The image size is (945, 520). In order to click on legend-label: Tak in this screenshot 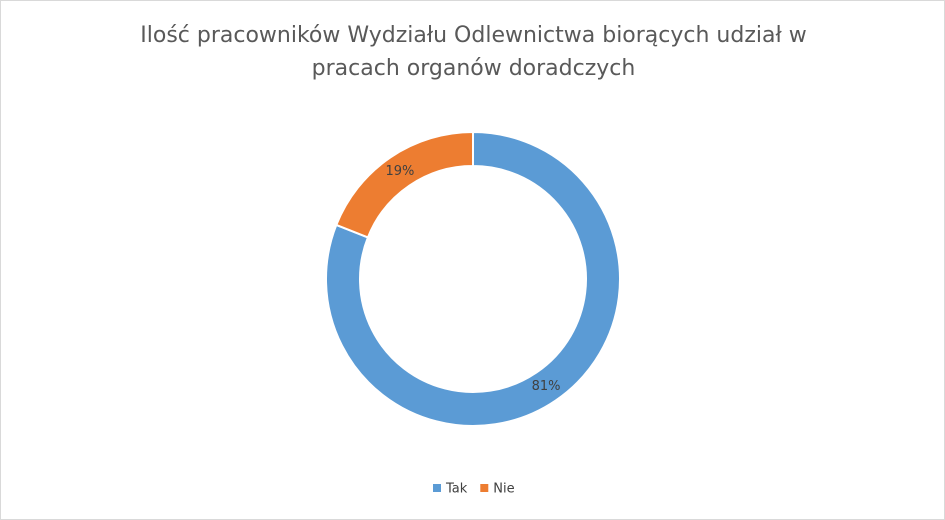, I will do `click(456, 489)`.